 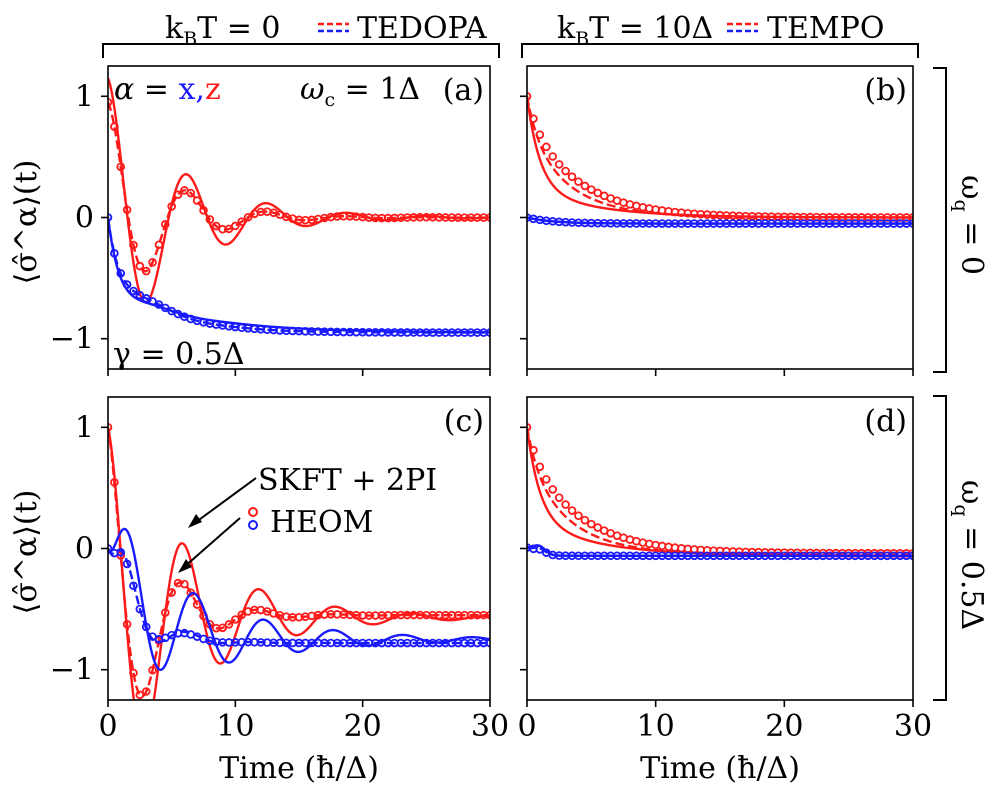 I want to click on legend-heom-marker-z, so click(x=253, y=512).